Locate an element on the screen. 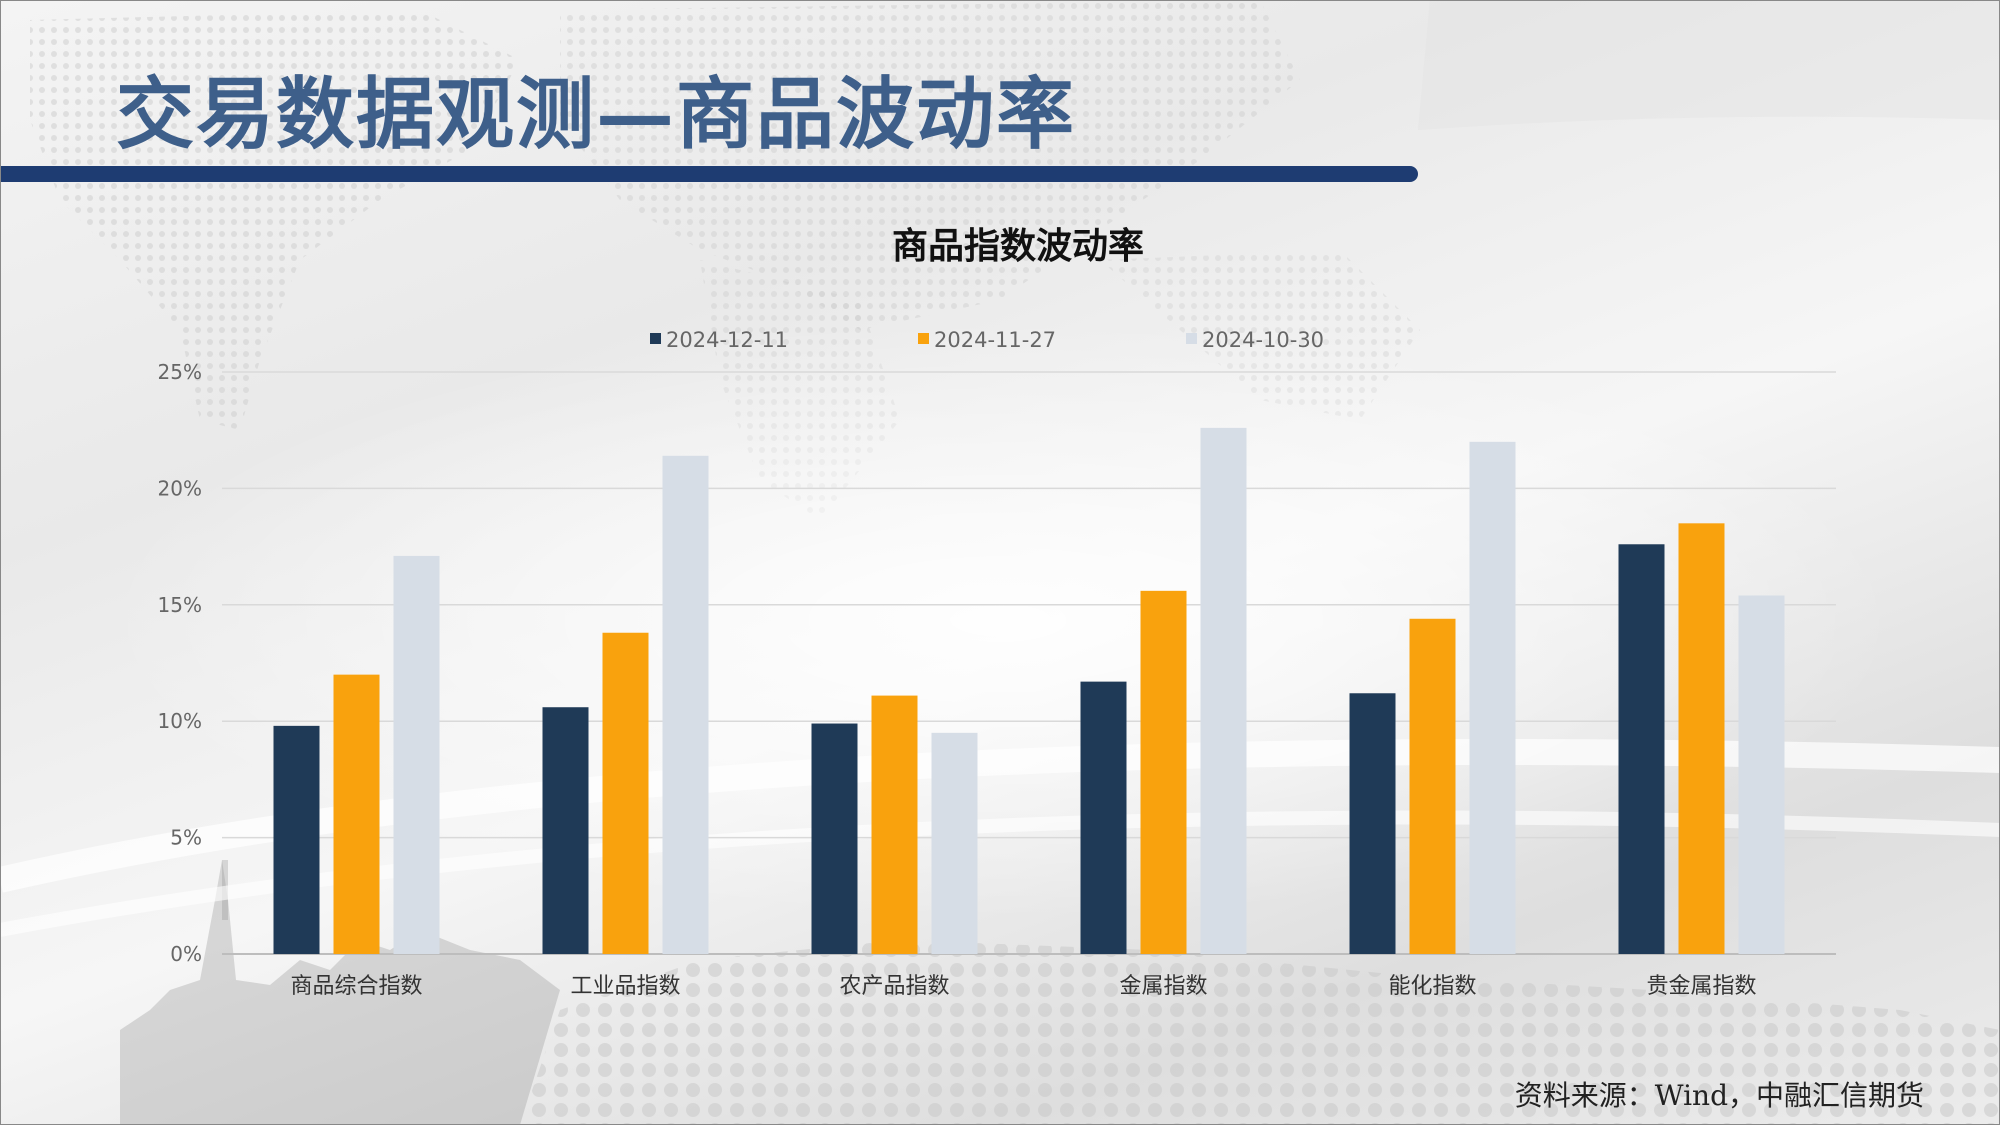 Image resolution: width=2000 pixels, height=1125 pixels. chart-title: 商品指数波动率 is located at coordinates (1018, 246).